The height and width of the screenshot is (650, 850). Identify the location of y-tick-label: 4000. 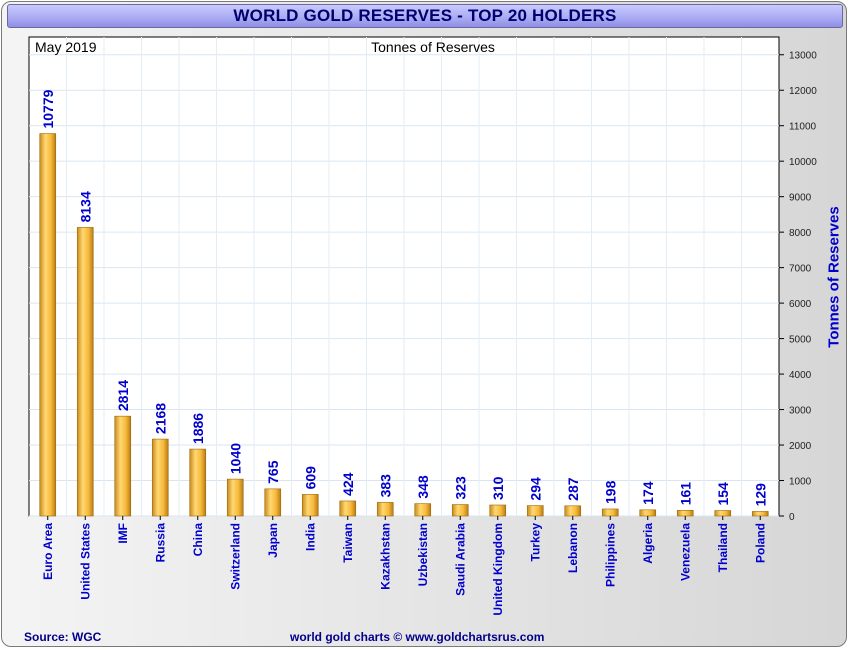
(800, 375).